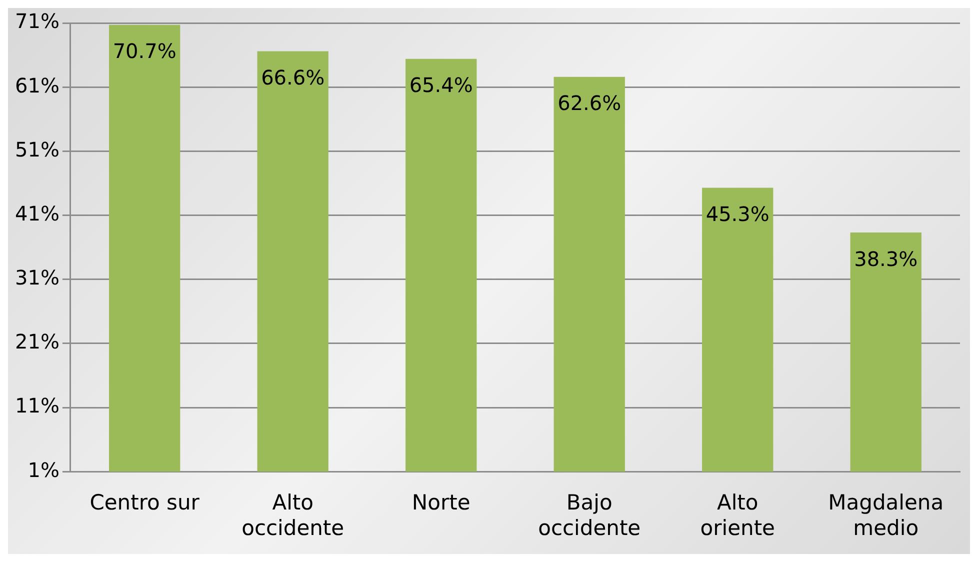 Image resolution: width=978 pixels, height=562 pixels. Describe the element at coordinates (441, 85) in the screenshot. I see `data-label: 65.4%` at that location.